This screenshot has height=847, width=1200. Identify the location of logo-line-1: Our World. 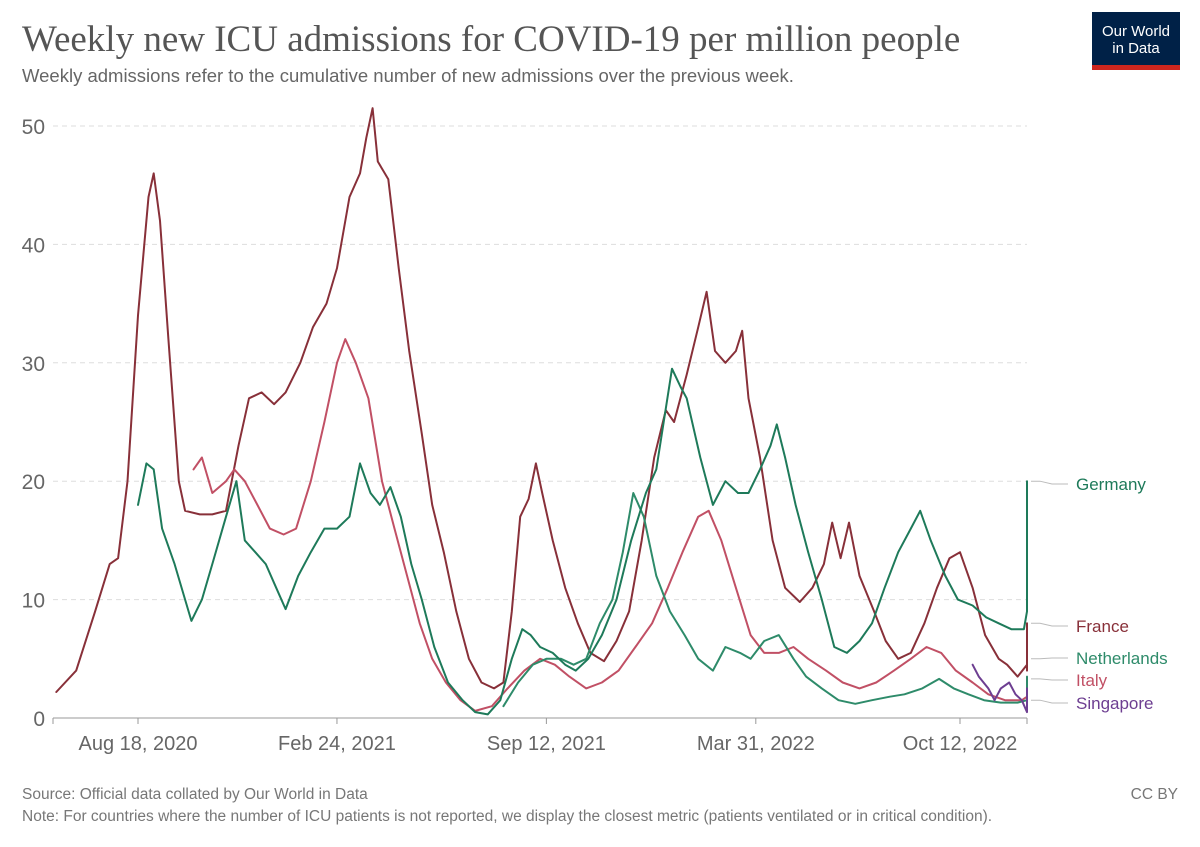
(1136, 31).